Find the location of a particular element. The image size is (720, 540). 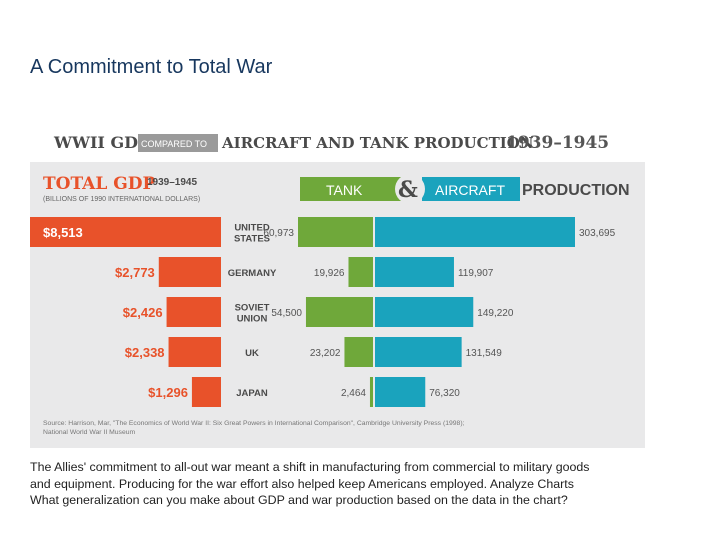

ampersand-badge is located at coordinates (410, 189).